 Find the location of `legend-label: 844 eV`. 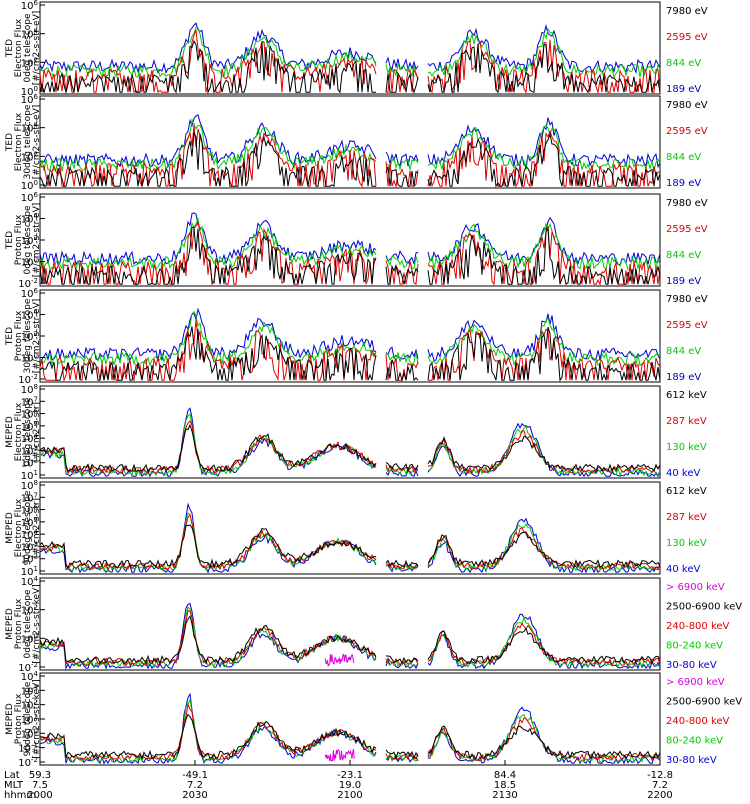

legend-label: 844 eV is located at coordinates (683, 63).